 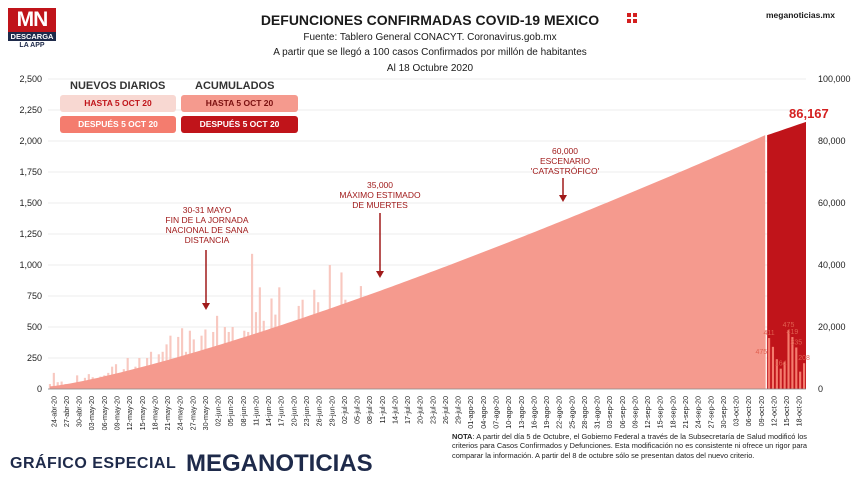 I want to click on x-tick-label: 15-may-20, so click(x=142, y=413).